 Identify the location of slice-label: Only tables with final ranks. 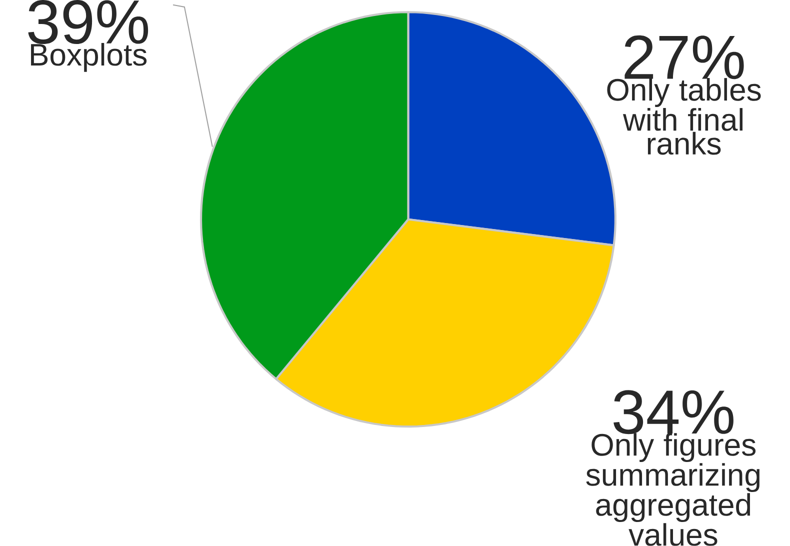
(684, 116).